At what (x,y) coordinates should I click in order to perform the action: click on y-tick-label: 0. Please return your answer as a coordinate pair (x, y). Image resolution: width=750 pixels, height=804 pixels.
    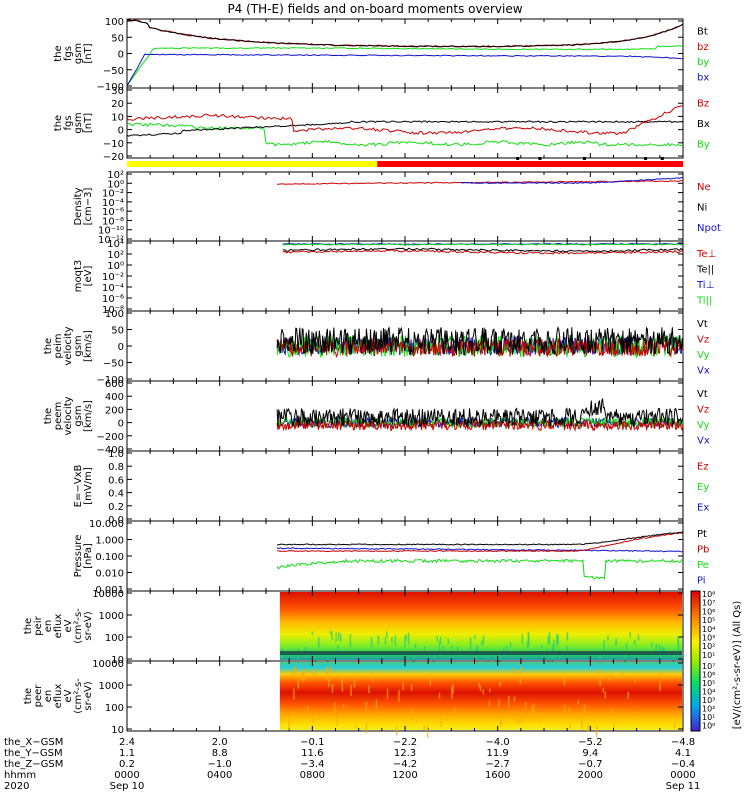
    Looking at the image, I should click on (121, 424).